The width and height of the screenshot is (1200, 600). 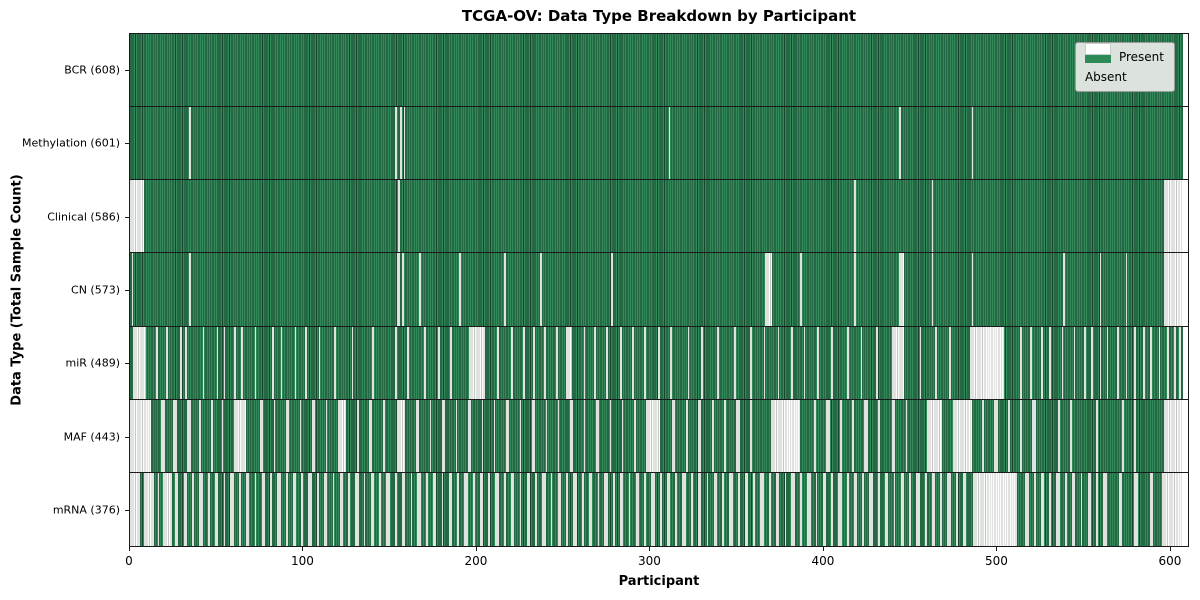 I want to click on y-tick-label-clinical: Clinical (586), so click(x=83, y=217).